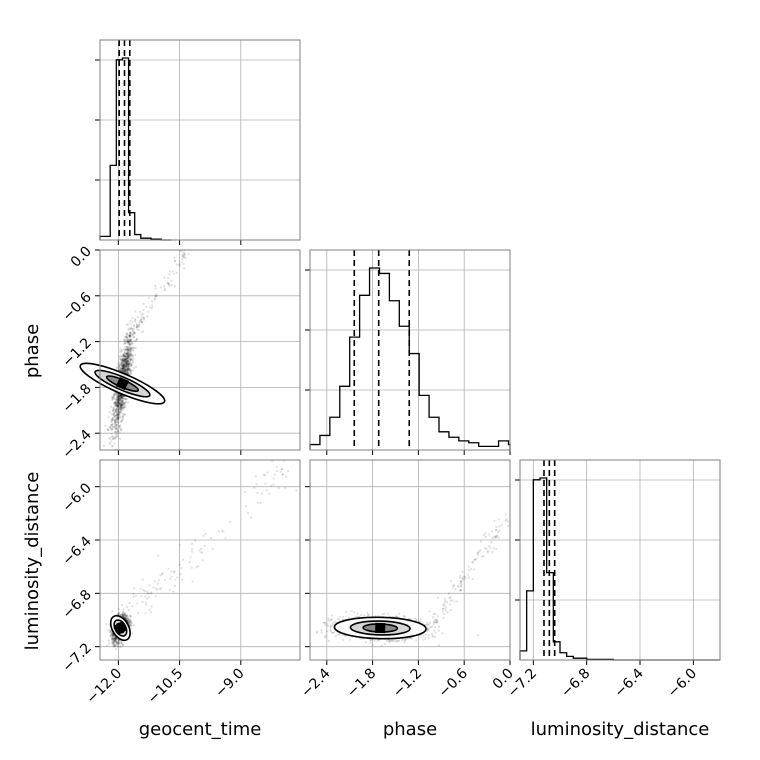 This screenshot has width=760, height=760. What do you see at coordinates (32, 351) in the screenshot?
I see `y-axis-label-phase: phase` at bounding box center [32, 351].